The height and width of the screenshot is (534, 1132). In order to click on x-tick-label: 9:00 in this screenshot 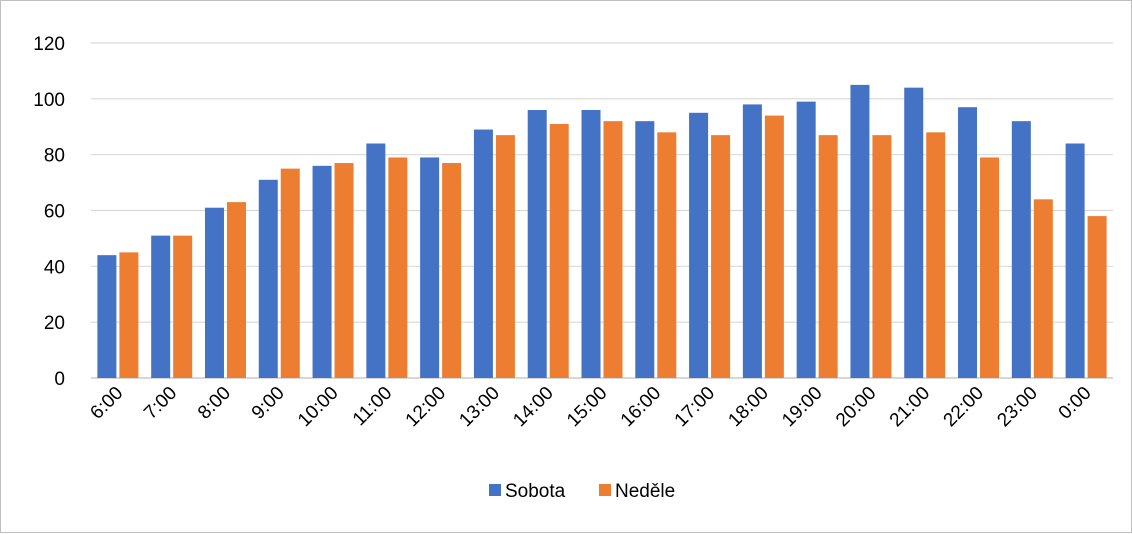, I will do `click(268, 403)`.